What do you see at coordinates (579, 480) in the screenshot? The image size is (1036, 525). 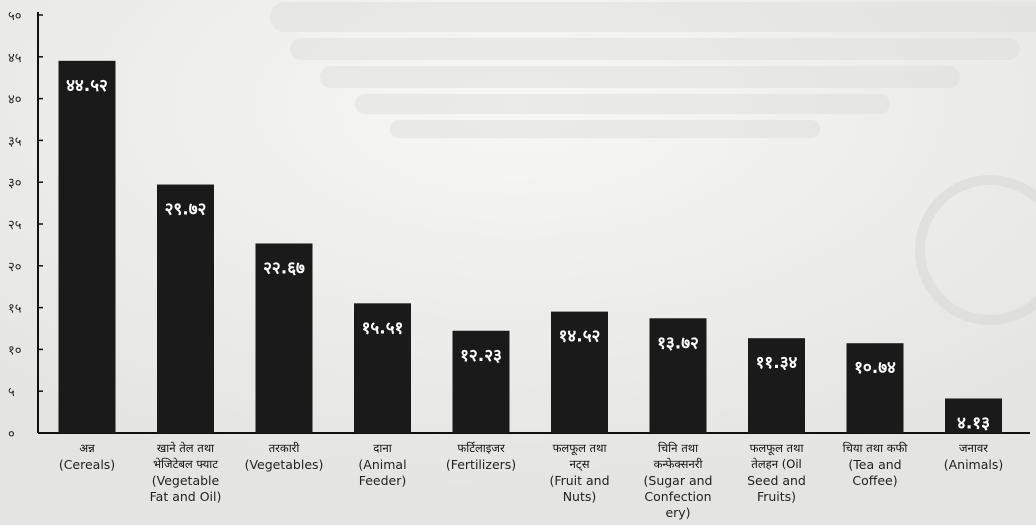 I see `category-label-en: (Fruit and` at bounding box center [579, 480].